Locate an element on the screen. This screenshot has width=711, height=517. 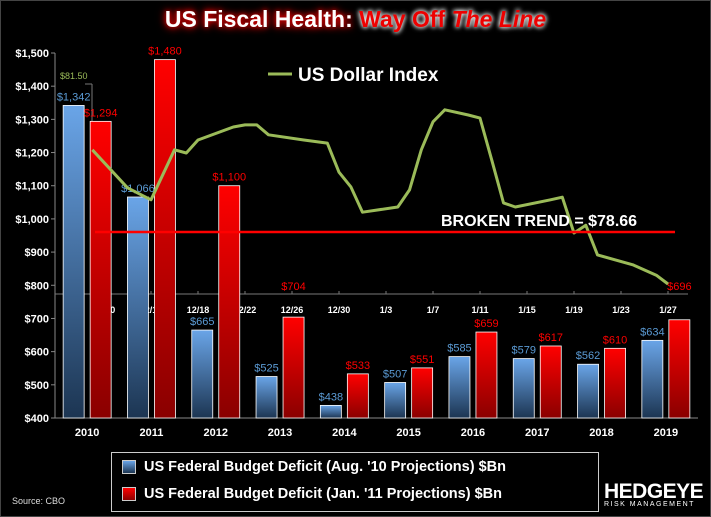
bar-data-label: $438 is located at coordinates (331, 397).